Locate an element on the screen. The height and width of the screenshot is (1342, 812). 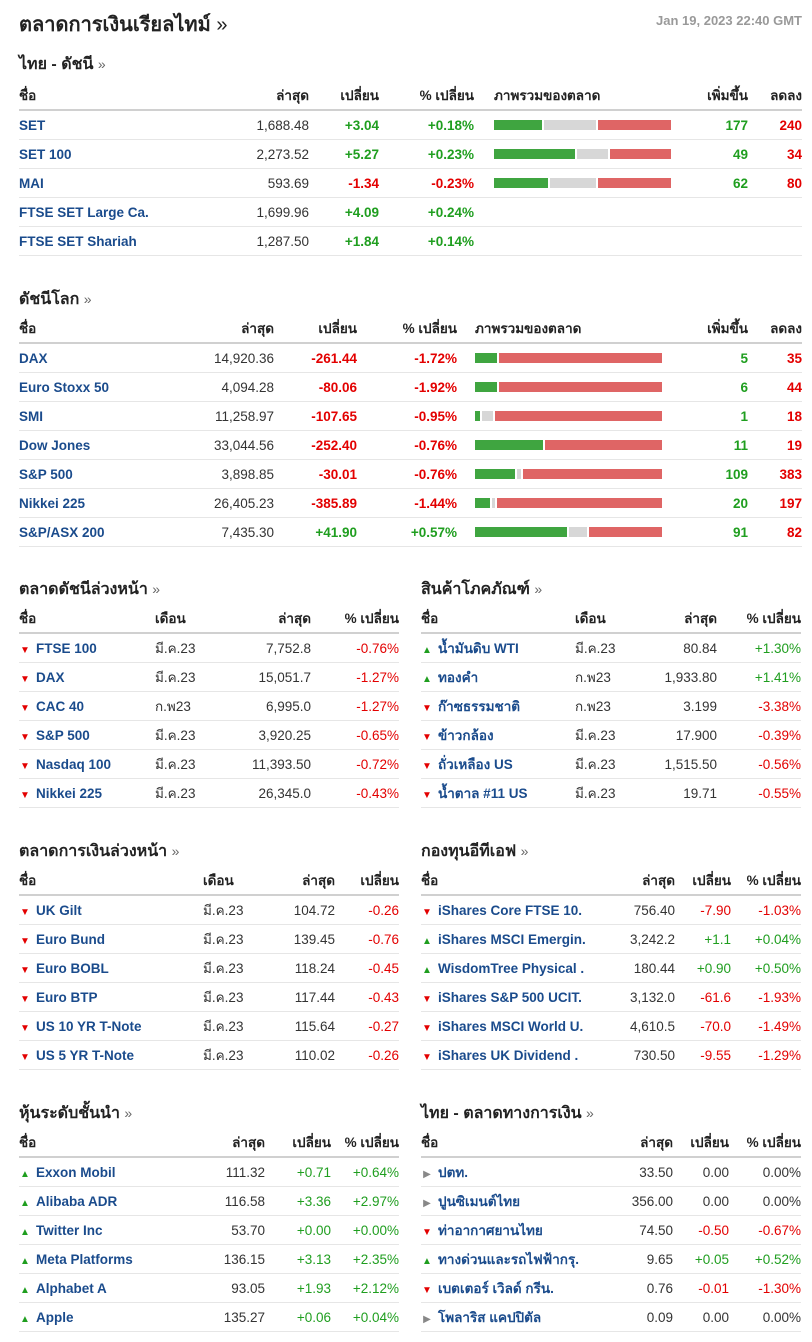
instrument-cell: ▼ Euro BOBL is located at coordinates (111, 968).